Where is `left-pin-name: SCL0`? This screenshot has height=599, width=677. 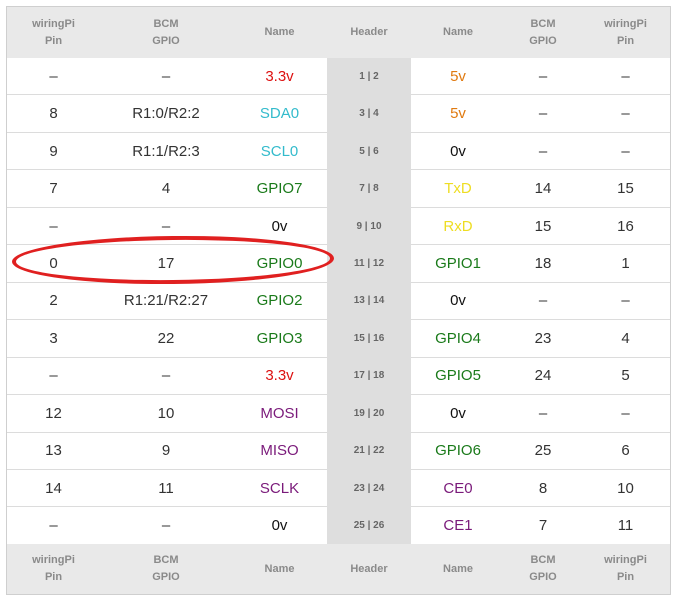 left-pin-name: SCL0 is located at coordinates (279, 151).